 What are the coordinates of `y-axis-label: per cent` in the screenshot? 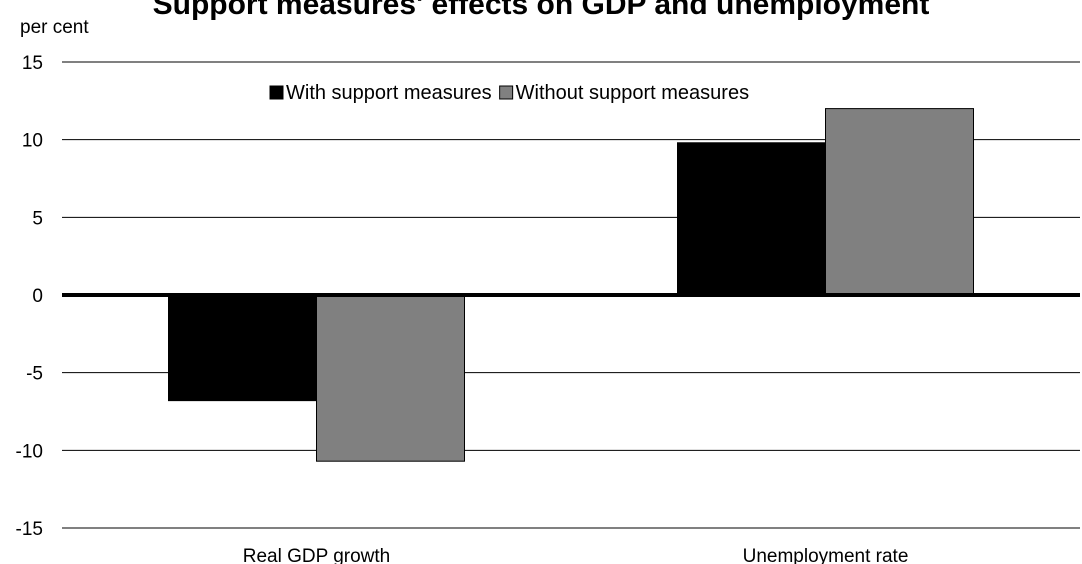 It's located at (54, 27).